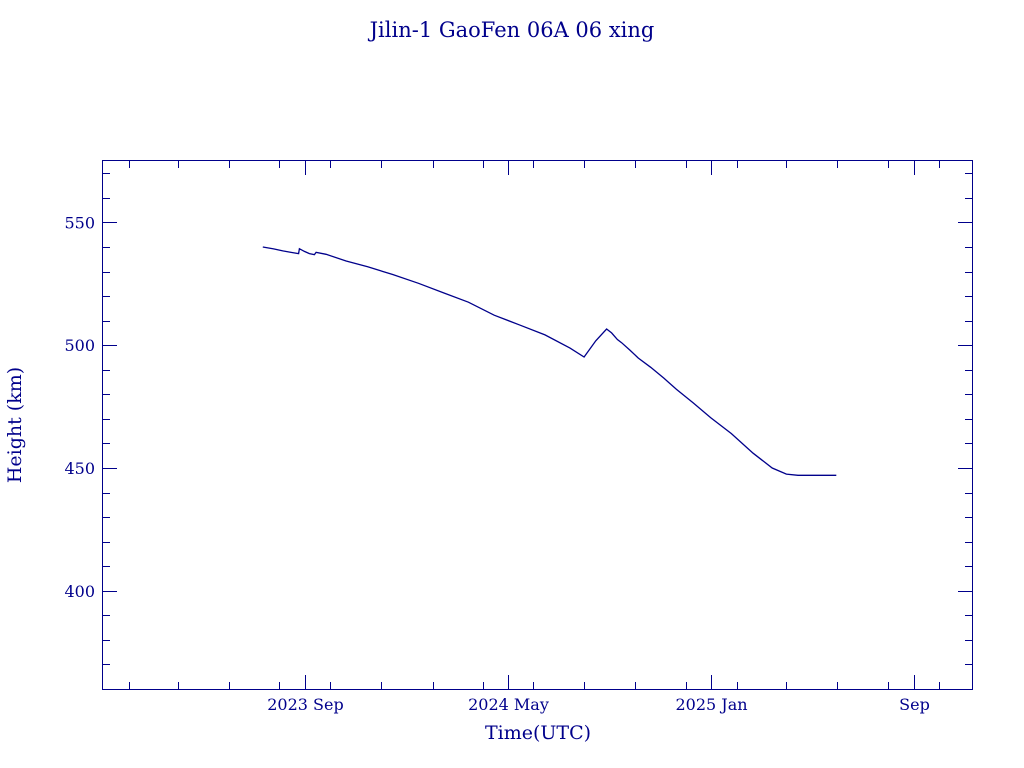 This screenshot has height=768, width=1024. Describe the element at coordinates (914, 704) in the screenshot. I see `x-tick-label: Sep` at that location.